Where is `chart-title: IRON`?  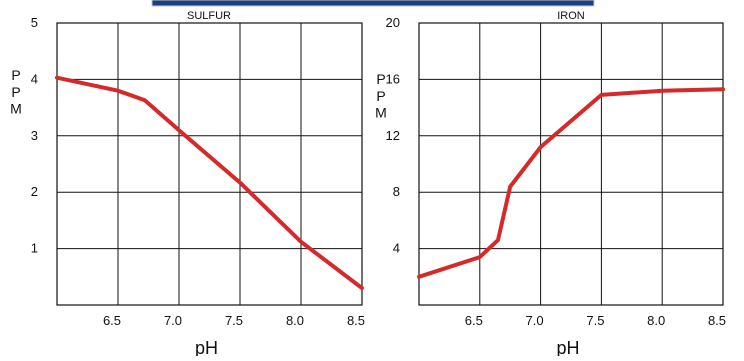 chart-title: IRON is located at coordinates (571, 16).